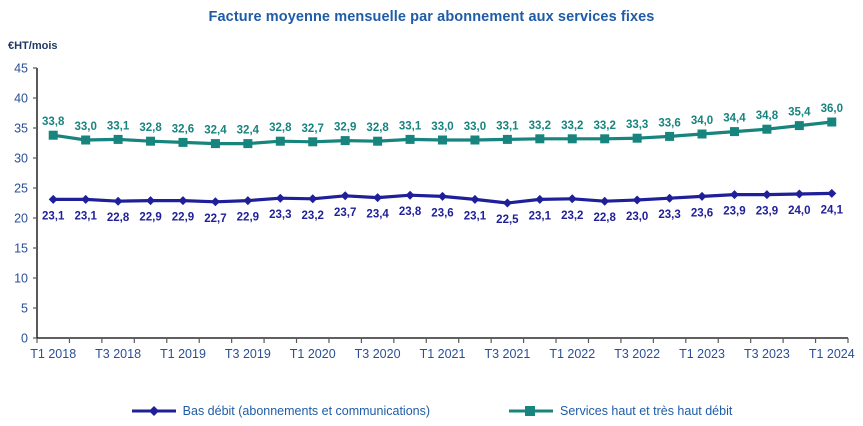  Describe the element at coordinates (53, 122) in the screenshot. I see `data-label: 33,8` at that location.